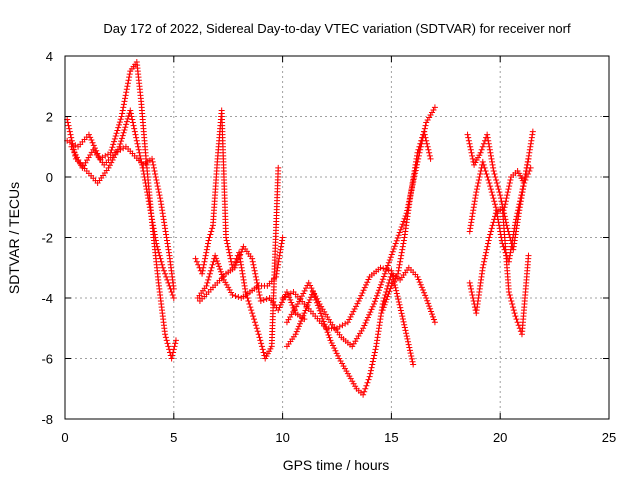 The height and width of the screenshot is (480, 640). What do you see at coordinates (64, 437) in the screenshot?
I see `x-tick-label: 0` at bounding box center [64, 437].